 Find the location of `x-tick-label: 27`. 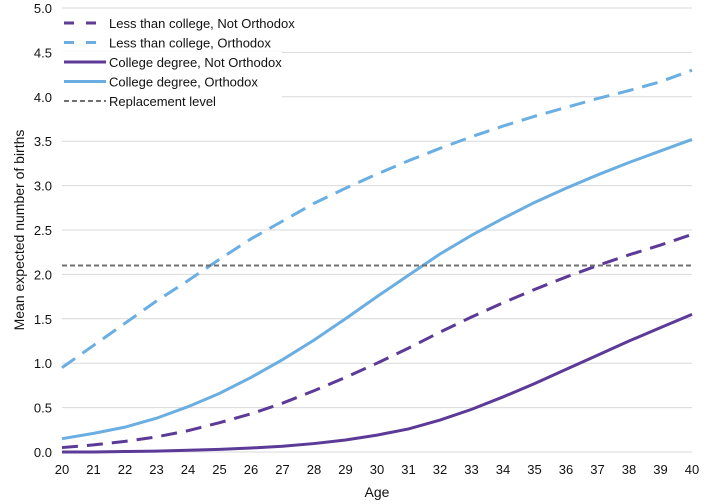

x-tick-label: 27 is located at coordinates (282, 469).